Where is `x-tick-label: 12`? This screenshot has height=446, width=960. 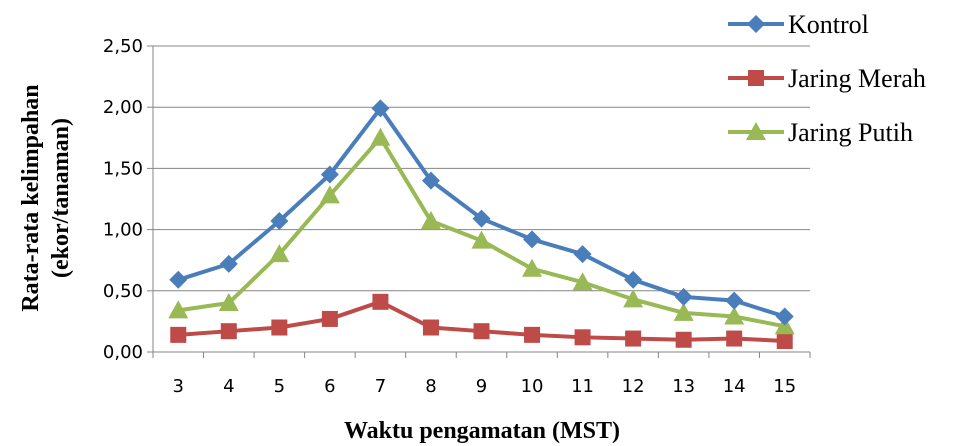 x-tick-label: 12 is located at coordinates (633, 386).